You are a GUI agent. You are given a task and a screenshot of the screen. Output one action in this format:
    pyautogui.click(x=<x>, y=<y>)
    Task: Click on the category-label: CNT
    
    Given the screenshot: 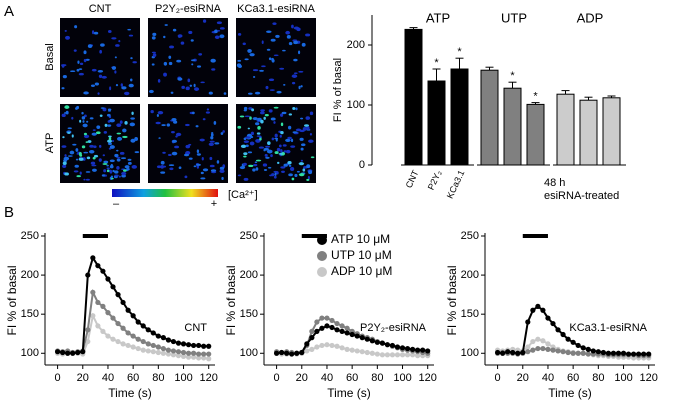 What is the action you would take?
    pyautogui.click(x=412, y=178)
    